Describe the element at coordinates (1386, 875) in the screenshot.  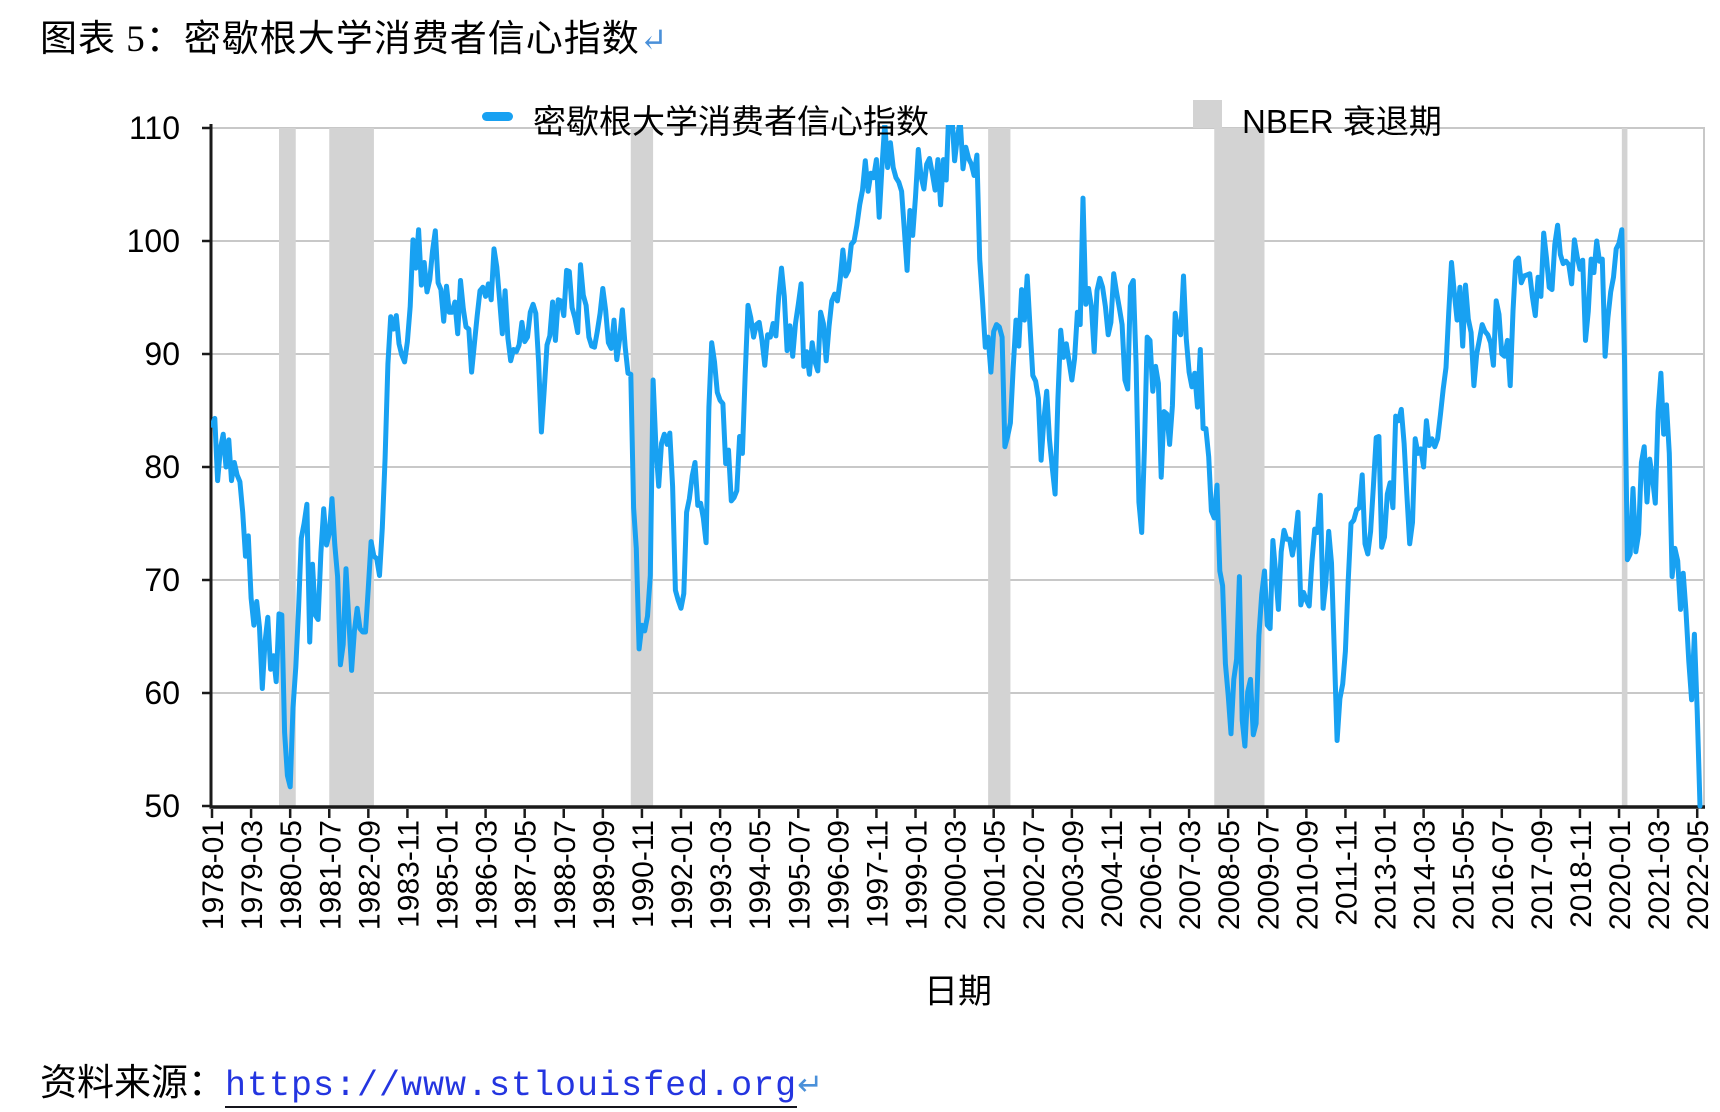
I see `x-tick-label: 2013-01` at that location.